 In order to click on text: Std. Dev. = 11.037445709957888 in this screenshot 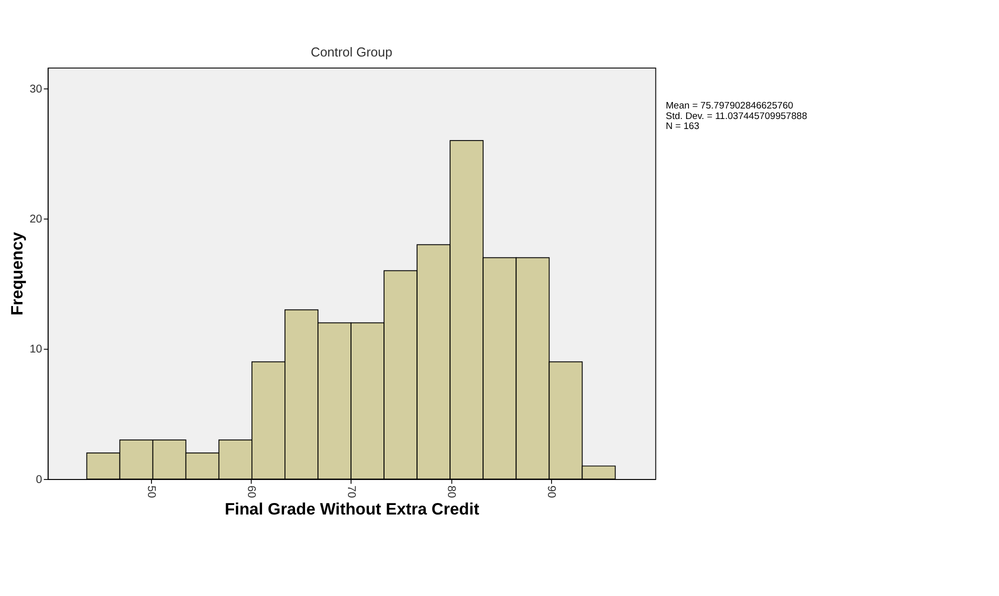, I will do `click(737, 116)`.